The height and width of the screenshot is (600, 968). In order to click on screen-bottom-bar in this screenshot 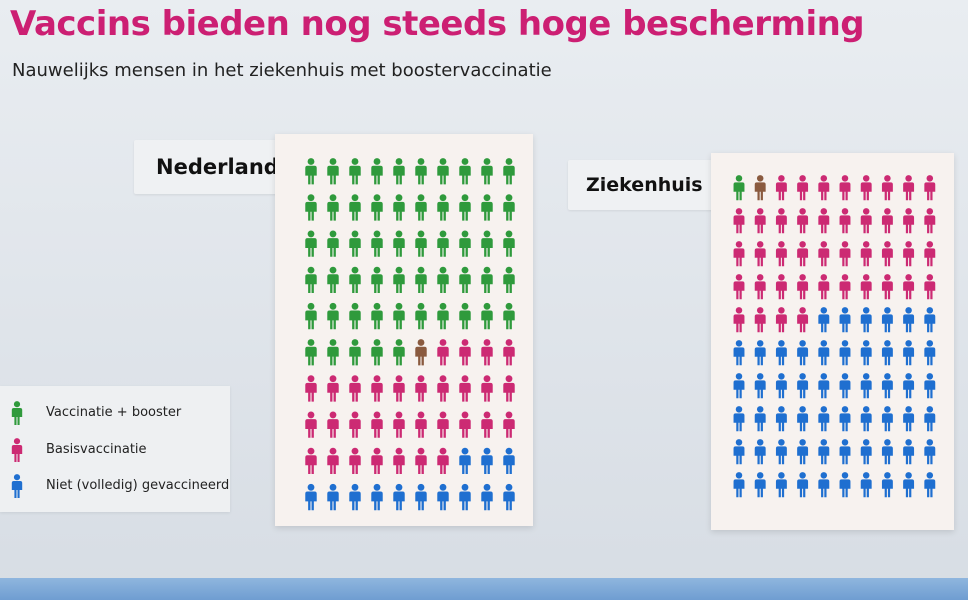, I will do `click(484, 589)`.